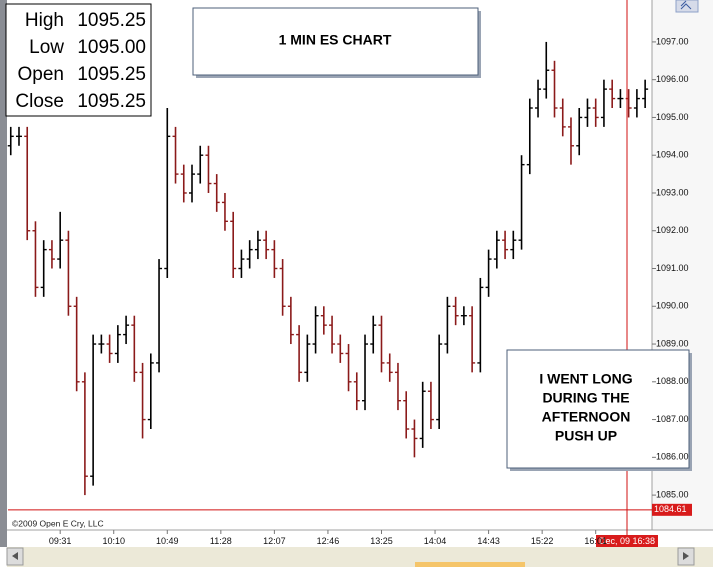 This screenshot has width=713, height=567. Describe the element at coordinates (586, 436) in the screenshot. I see `annotation-line: PUSH UP` at that location.